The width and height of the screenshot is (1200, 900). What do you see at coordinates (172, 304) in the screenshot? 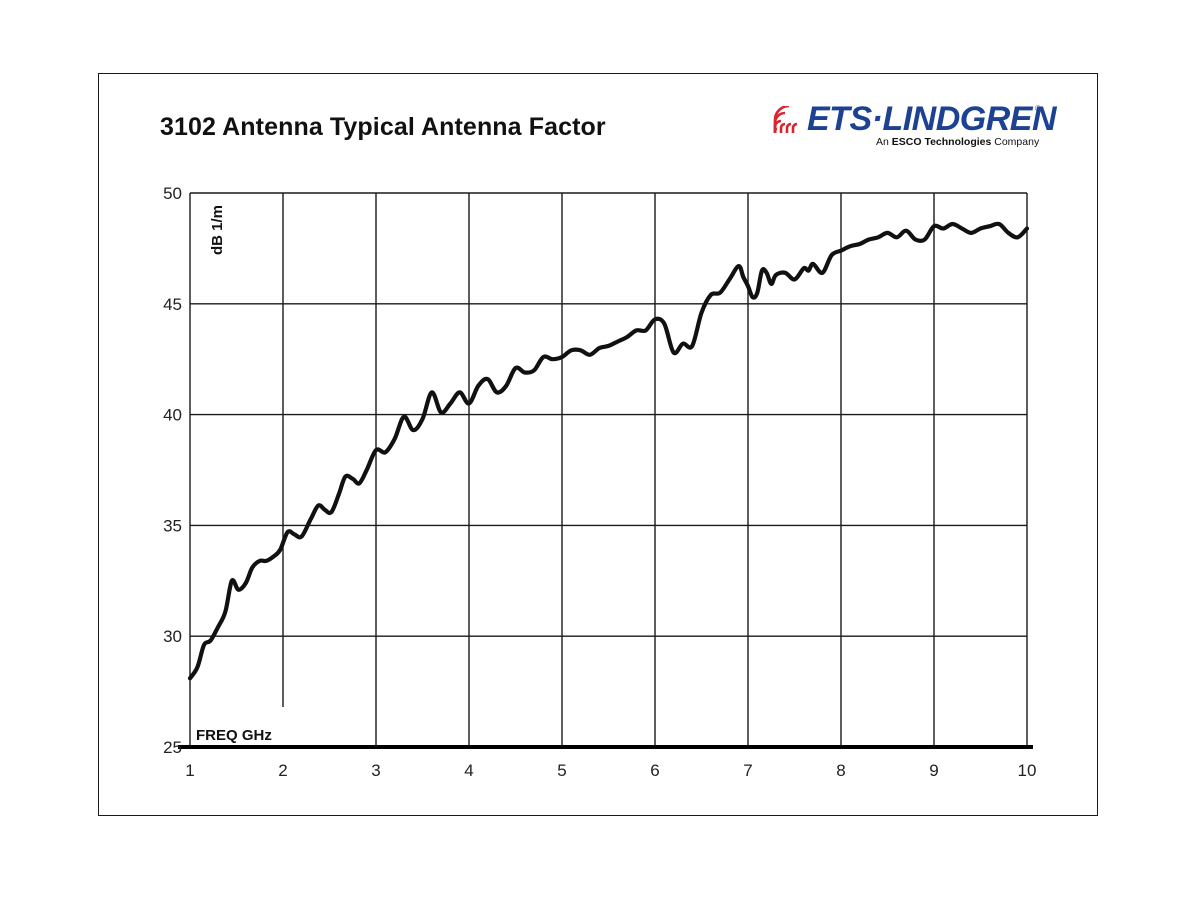
I see `y-tick-label-45: 45` at bounding box center [172, 304].